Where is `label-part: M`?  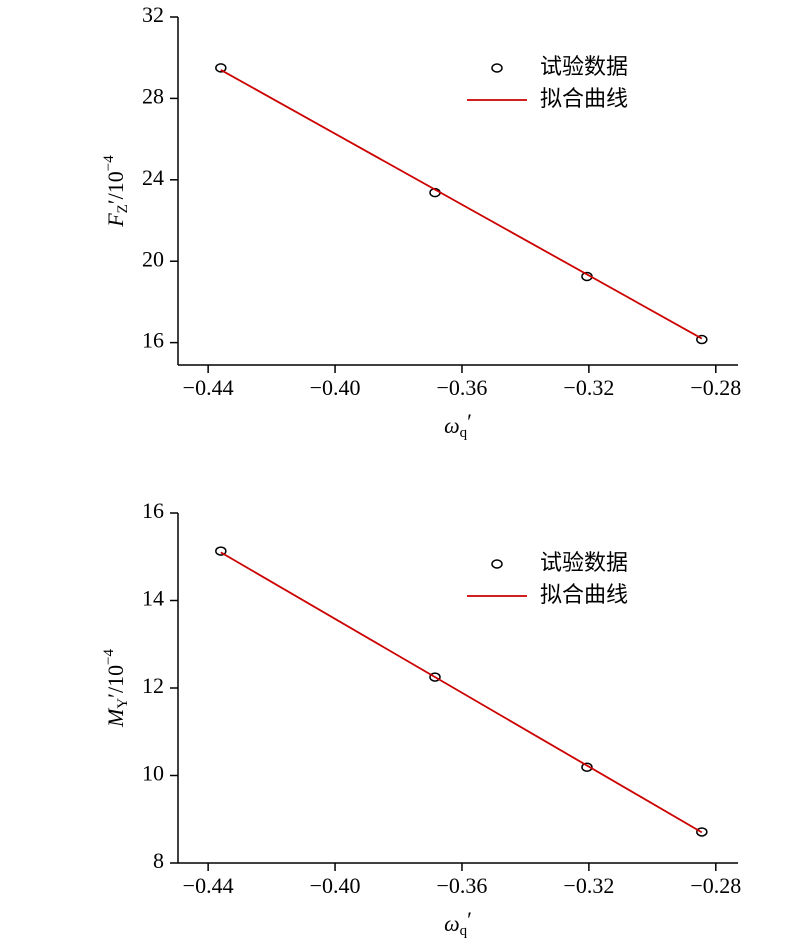
label-part: M is located at coordinates (115, 717).